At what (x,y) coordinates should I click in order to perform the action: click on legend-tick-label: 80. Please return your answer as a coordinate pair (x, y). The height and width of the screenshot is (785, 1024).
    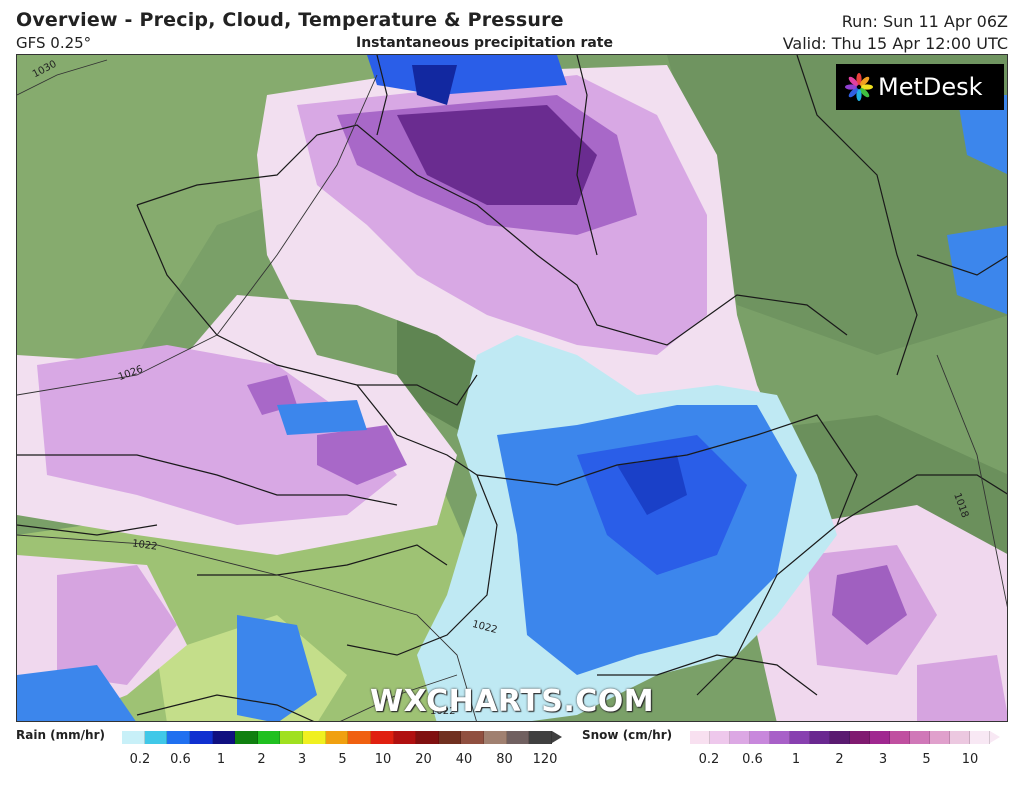
    Looking at the image, I should click on (504, 759).